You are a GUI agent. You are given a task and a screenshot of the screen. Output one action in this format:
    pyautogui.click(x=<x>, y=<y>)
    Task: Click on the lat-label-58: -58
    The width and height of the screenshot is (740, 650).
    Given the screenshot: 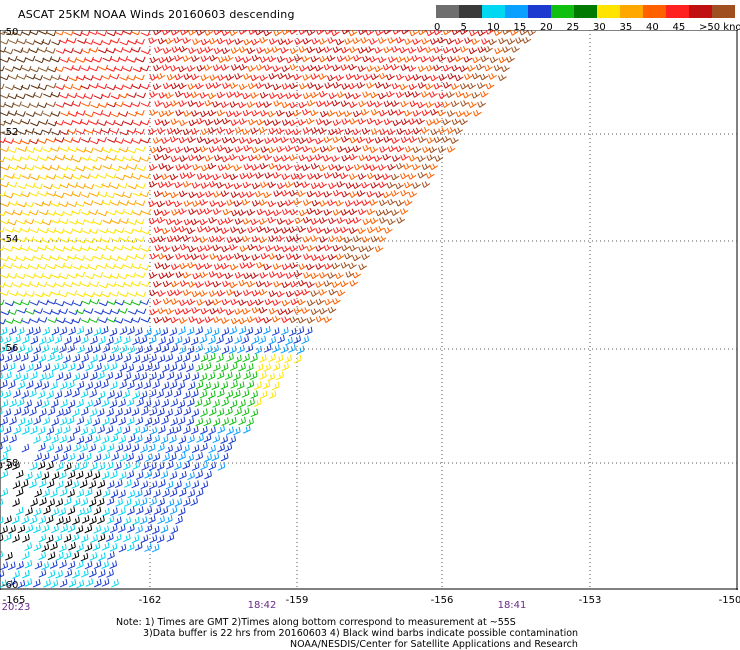 What is the action you would take?
    pyautogui.click(x=10, y=463)
    